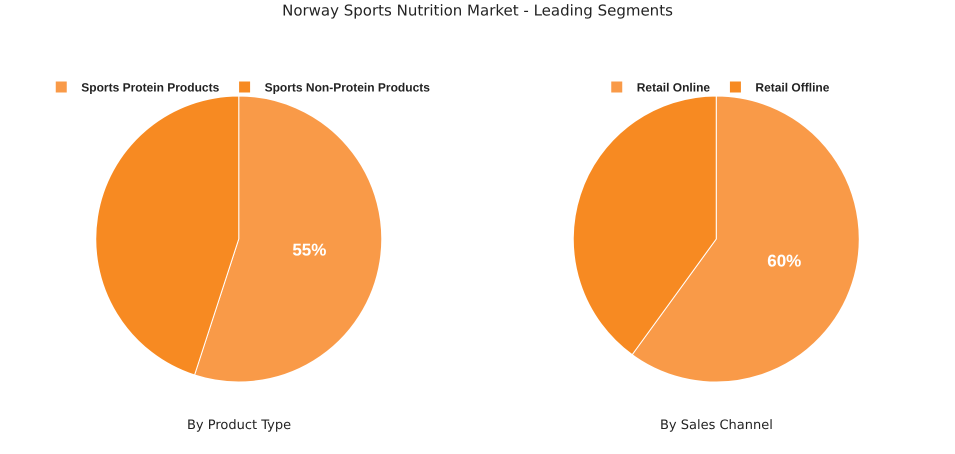  I want to click on data-label: 60%, so click(784, 261).